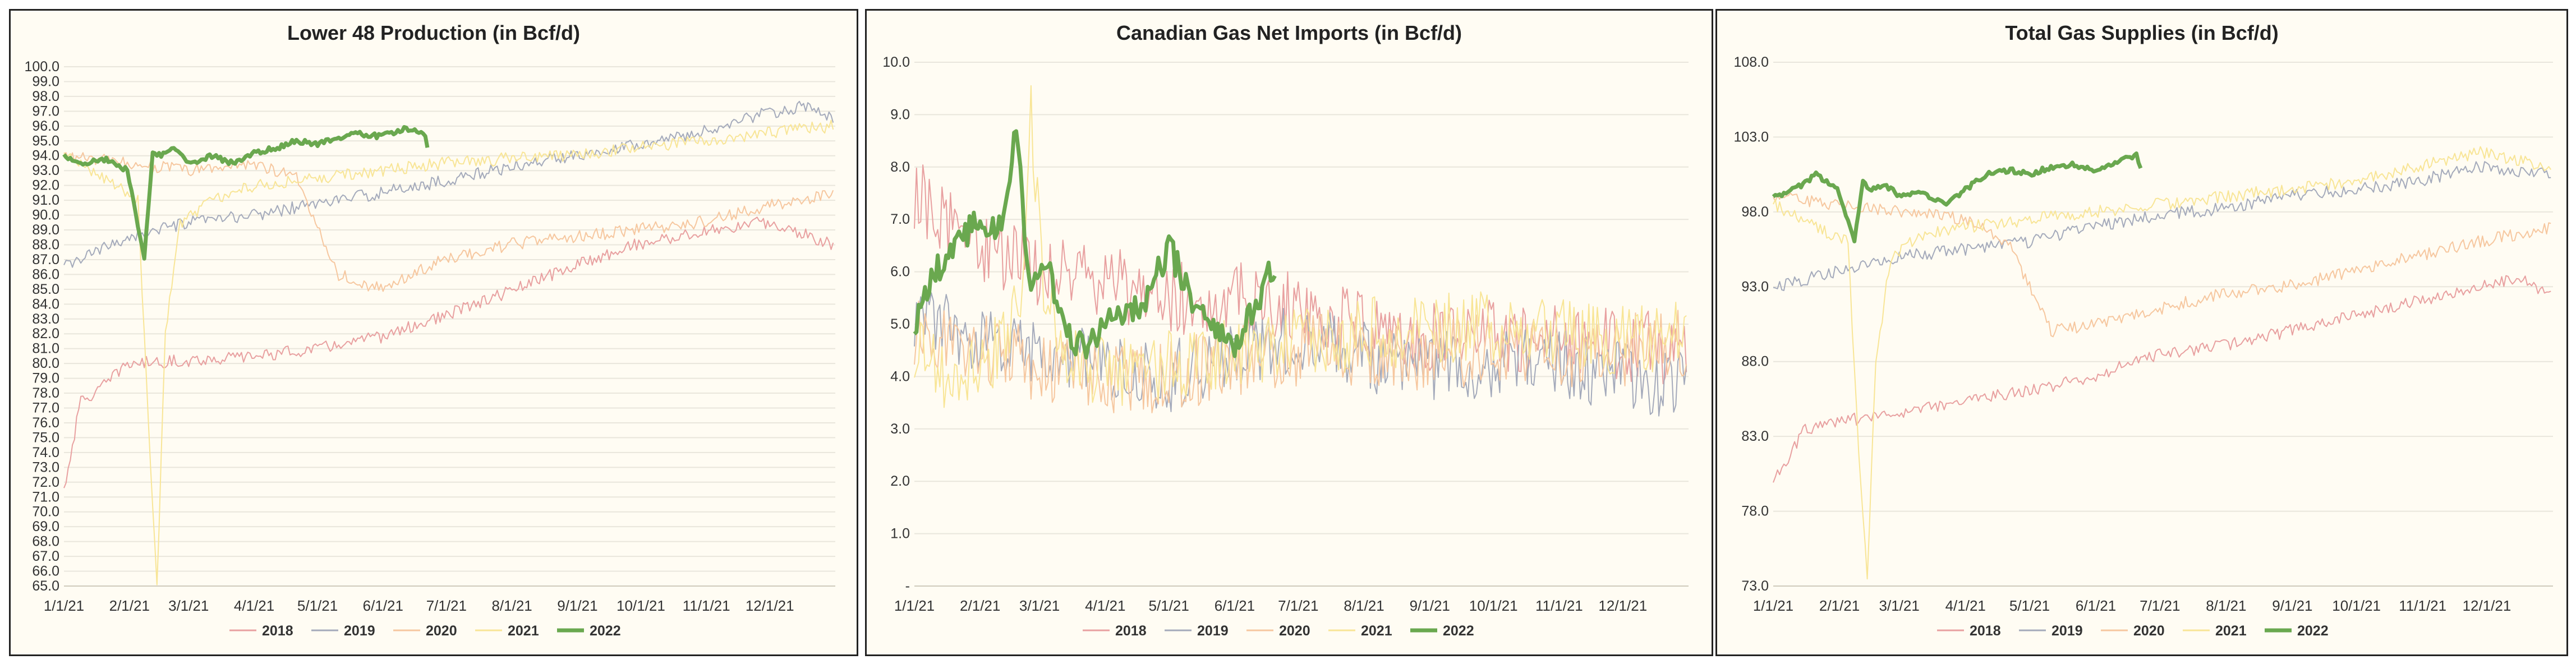 The height and width of the screenshot is (664, 2576). What do you see at coordinates (277, 631) in the screenshot?
I see `legend-label-2018: 2018` at bounding box center [277, 631].